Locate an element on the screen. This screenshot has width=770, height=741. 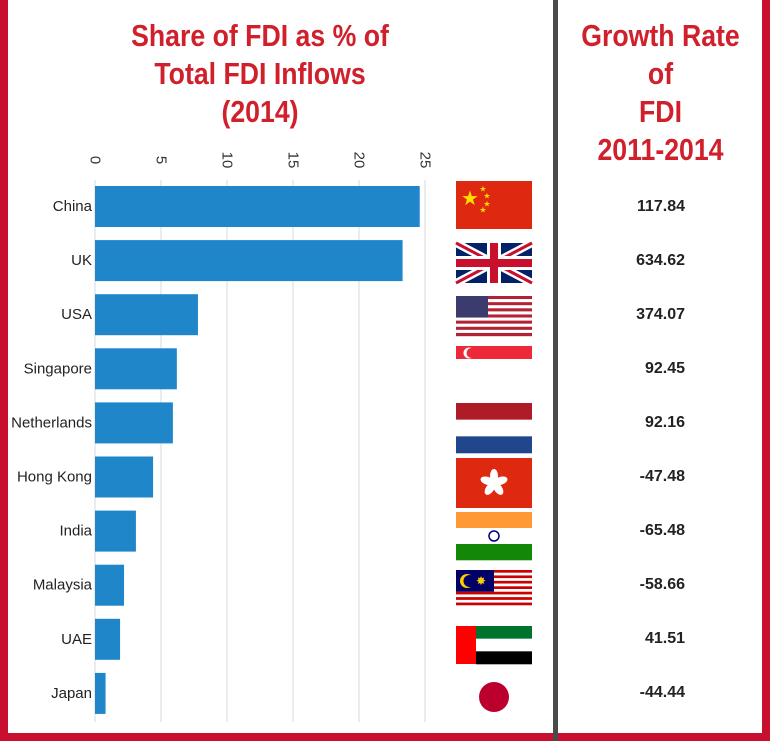
growth-title-line-3: 2011-2014 is located at coordinates (660, 149).